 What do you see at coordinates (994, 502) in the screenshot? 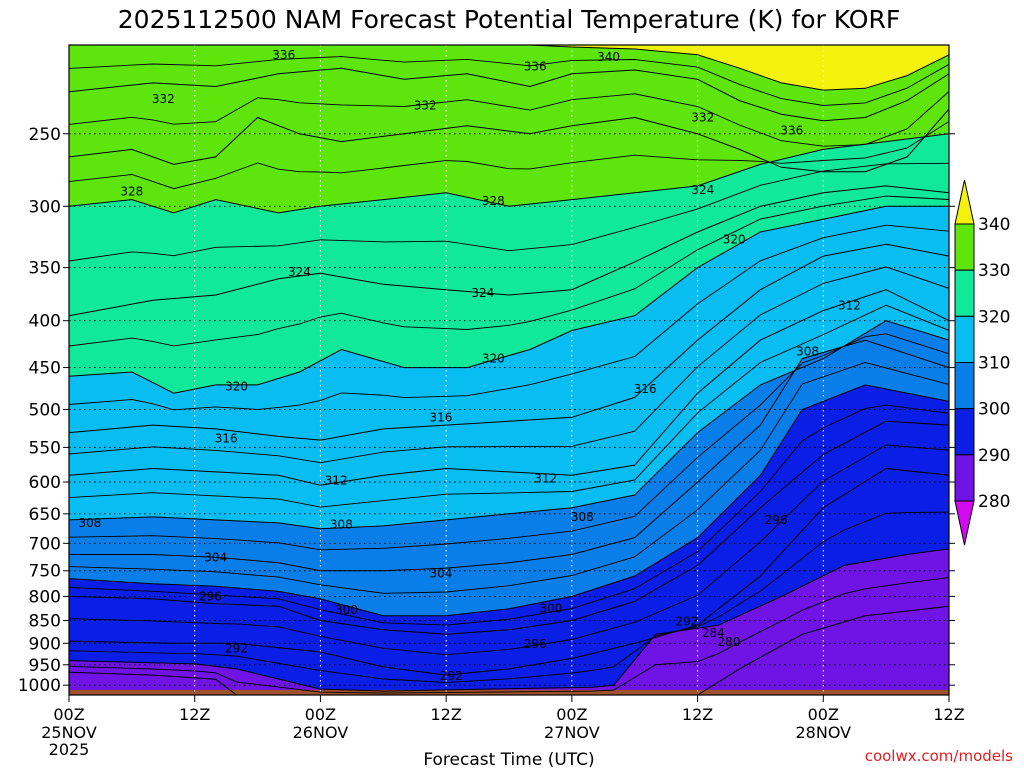
I see `colorbar-label: 280` at bounding box center [994, 502].